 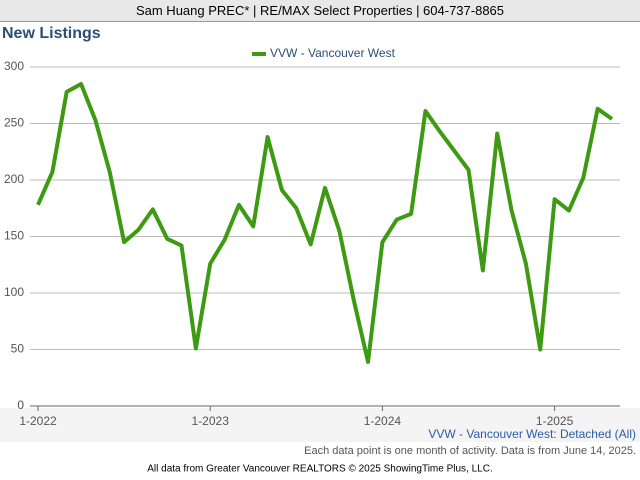 I want to click on y-tick-label: 100, so click(x=14, y=292).